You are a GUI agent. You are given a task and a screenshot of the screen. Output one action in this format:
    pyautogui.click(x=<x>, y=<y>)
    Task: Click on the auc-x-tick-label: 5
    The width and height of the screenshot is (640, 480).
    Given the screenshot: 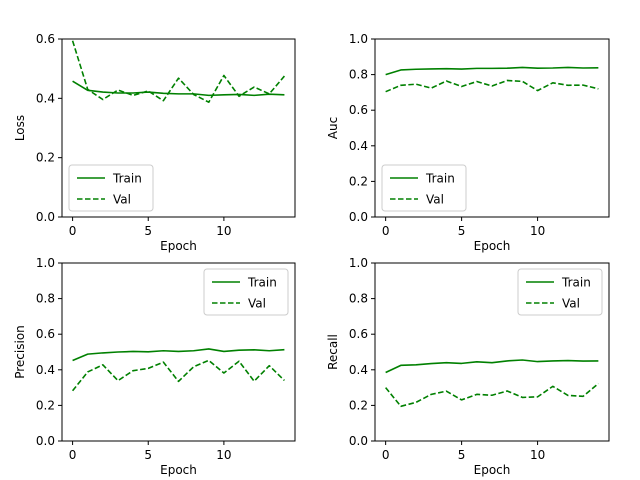 What is the action you would take?
    pyautogui.click(x=462, y=231)
    